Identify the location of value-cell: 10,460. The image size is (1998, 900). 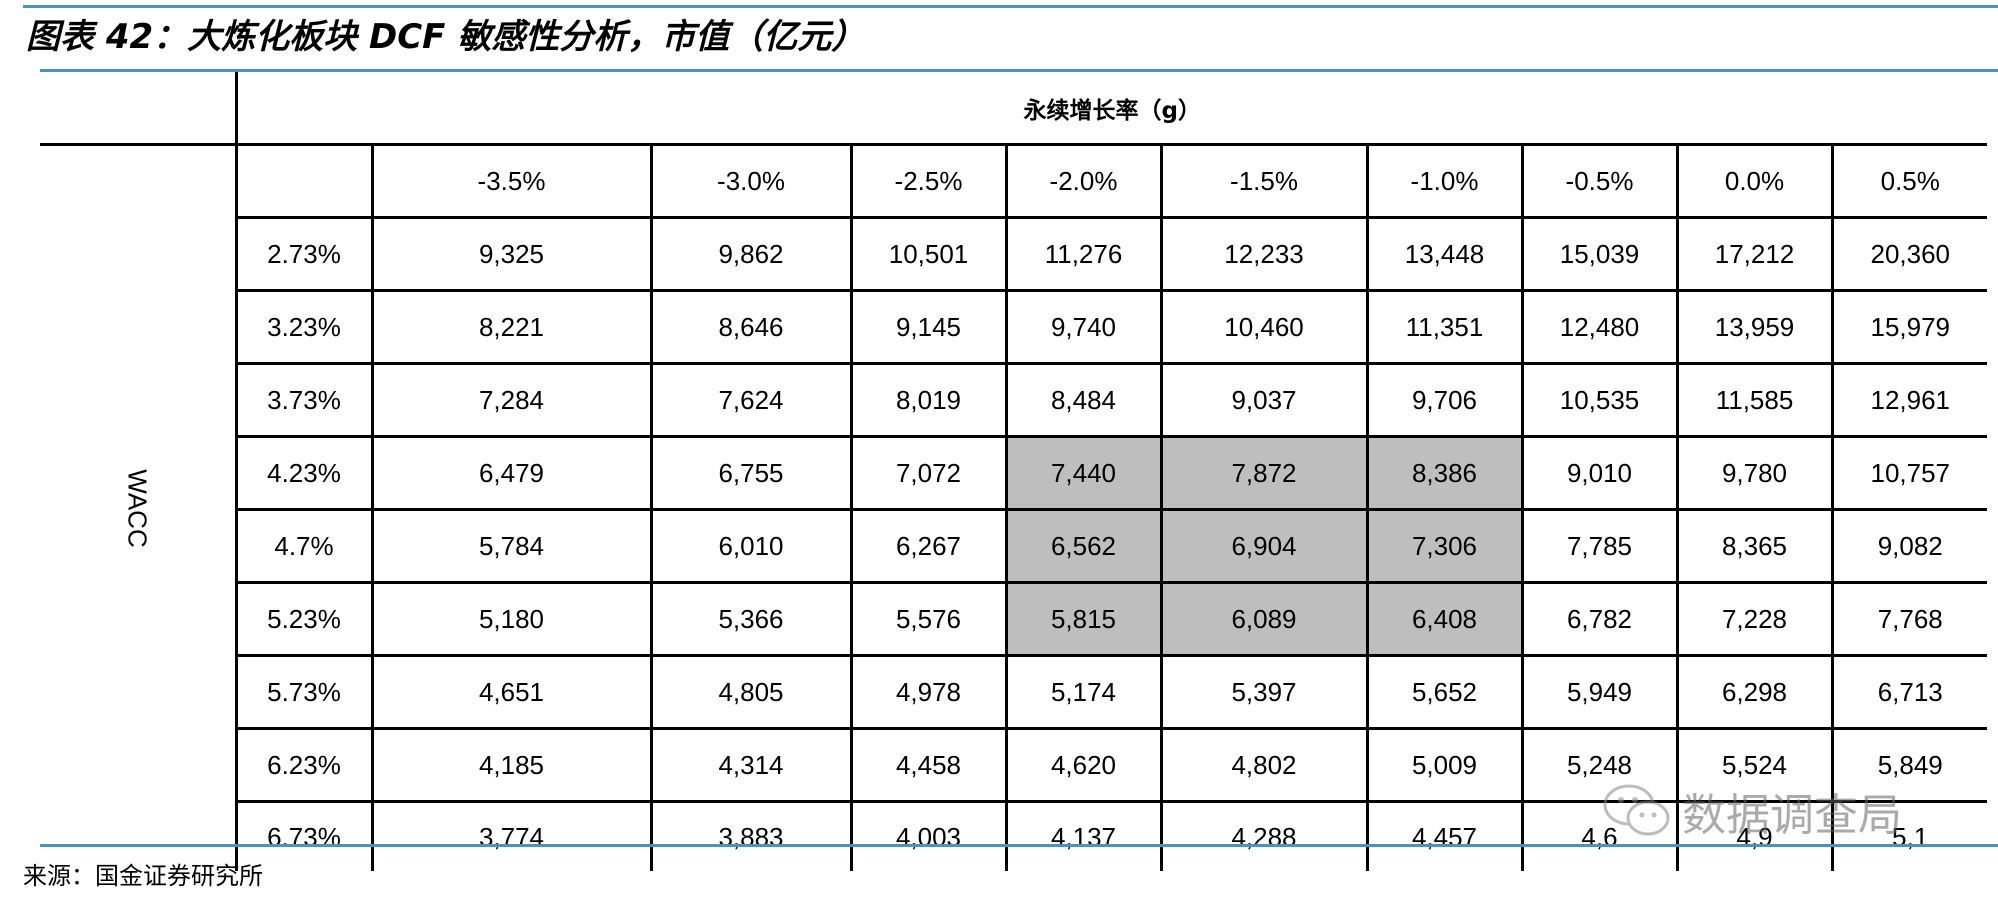
(1263, 327).